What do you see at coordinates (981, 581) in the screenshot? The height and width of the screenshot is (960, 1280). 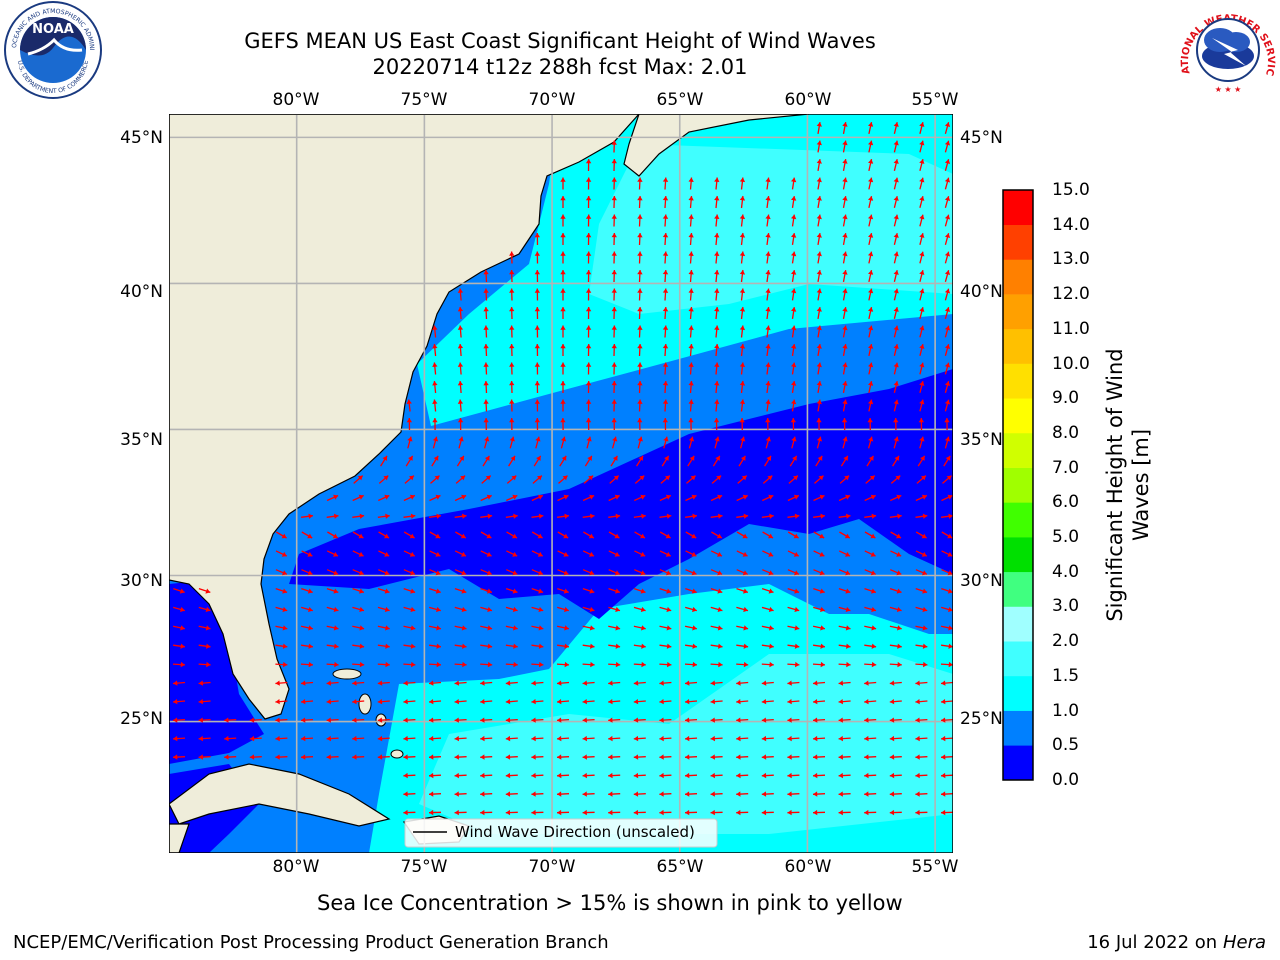 I see `lat-label-right: 30°N` at bounding box center [981, 581].